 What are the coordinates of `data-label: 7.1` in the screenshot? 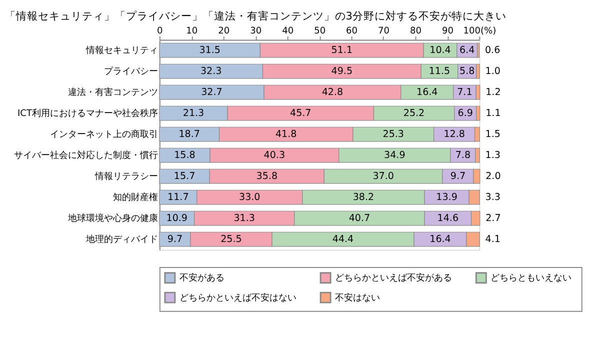 It's located at (464, 92).